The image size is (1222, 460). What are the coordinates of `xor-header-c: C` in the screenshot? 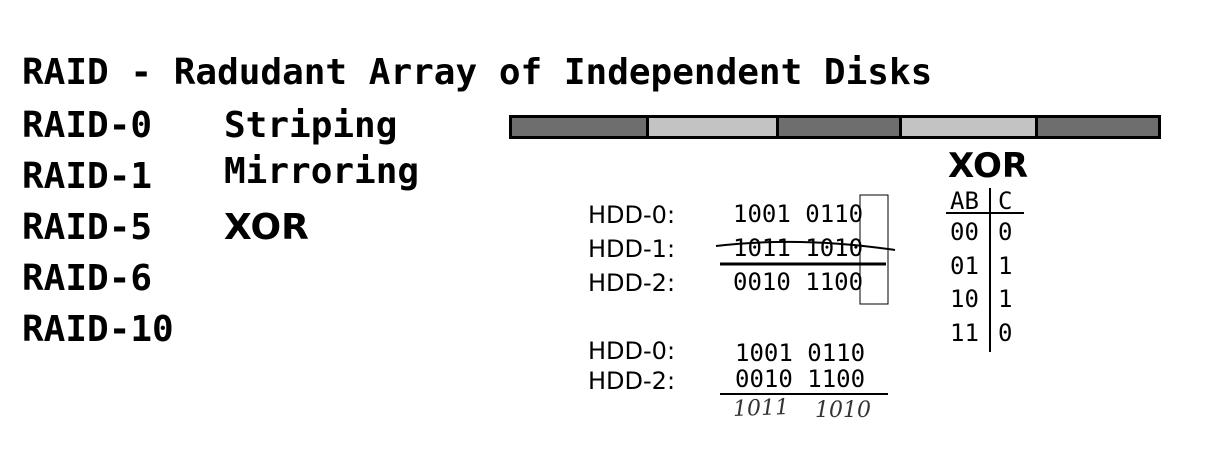 It's located at (1005, 201).